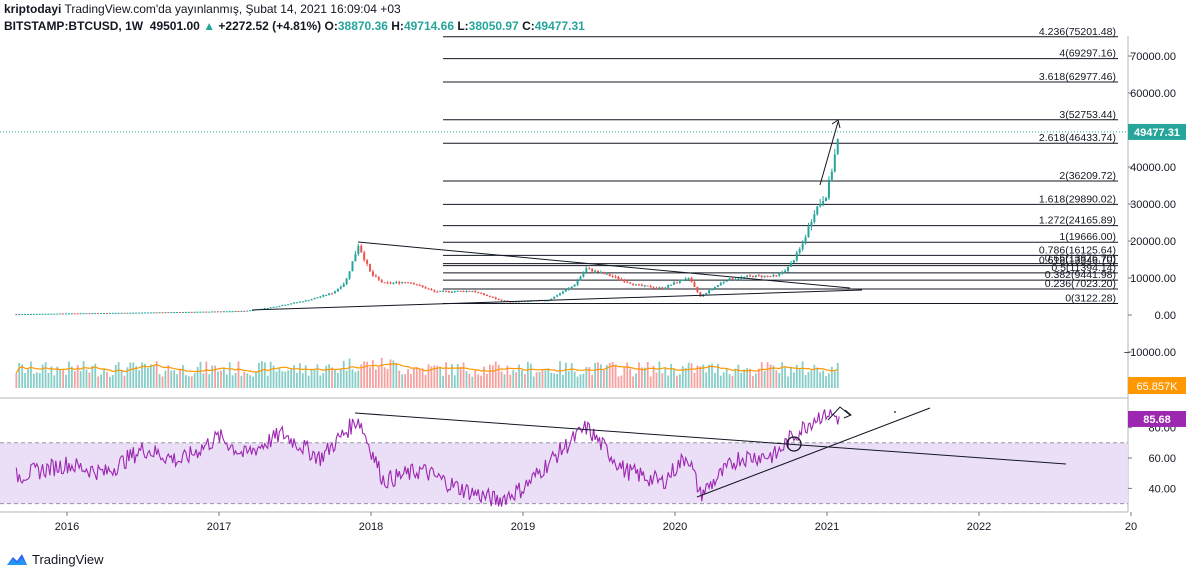  What do you see at coordinates (829, 153) in the screenshot?
I see `price-projection-arrow` at bounding box center [829, 153].